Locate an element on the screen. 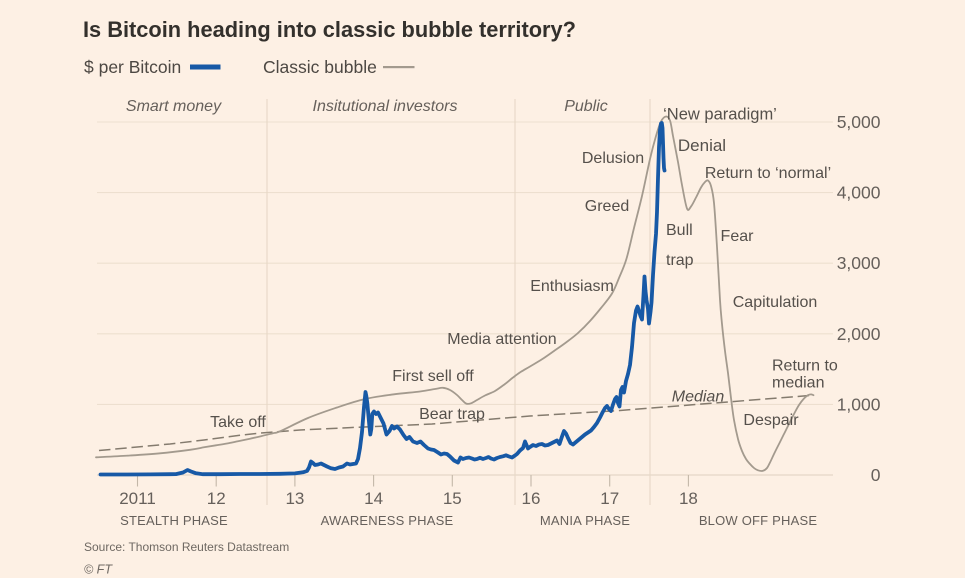  svg-text: 13 is located at coordinates (294, 498).